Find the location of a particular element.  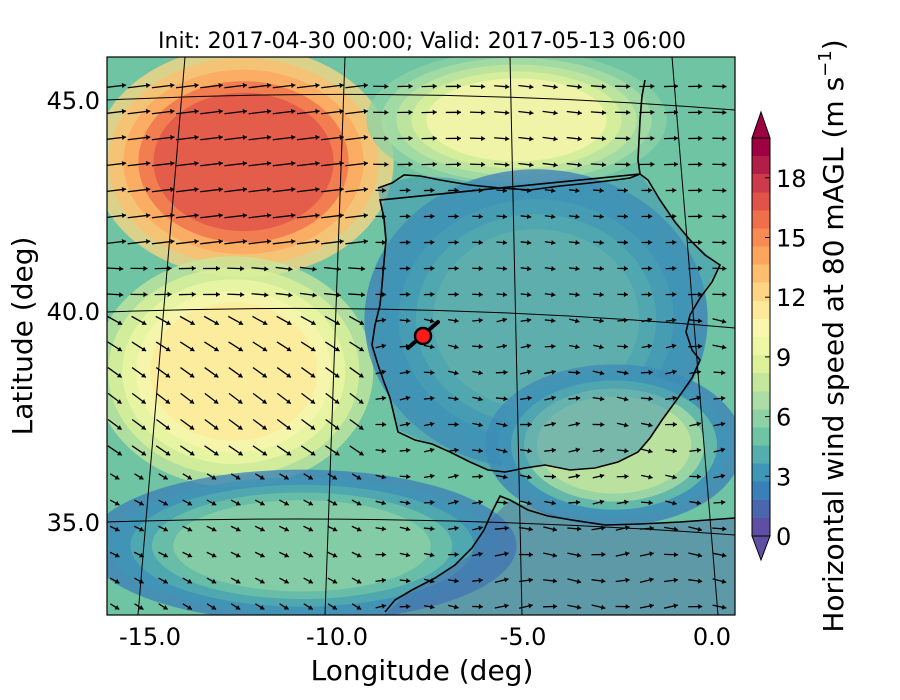

x-tick-label-0: -15.0 is located at coordinates (150, 637).